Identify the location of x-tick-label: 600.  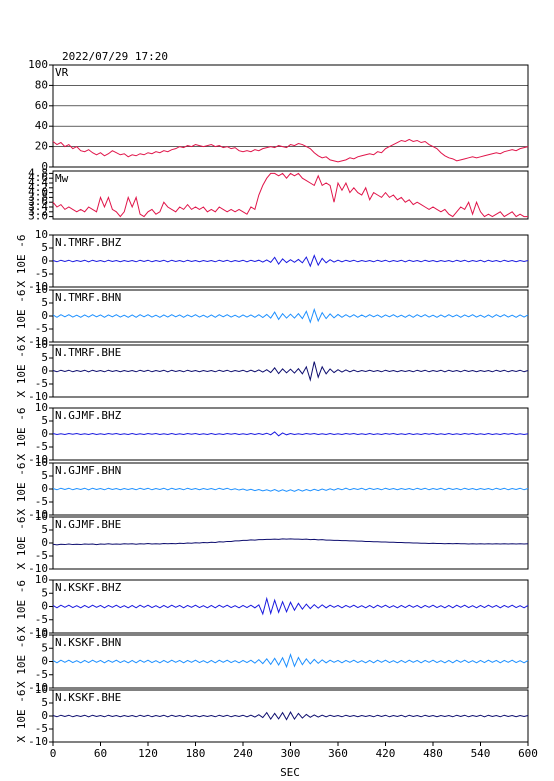
(528, 753).